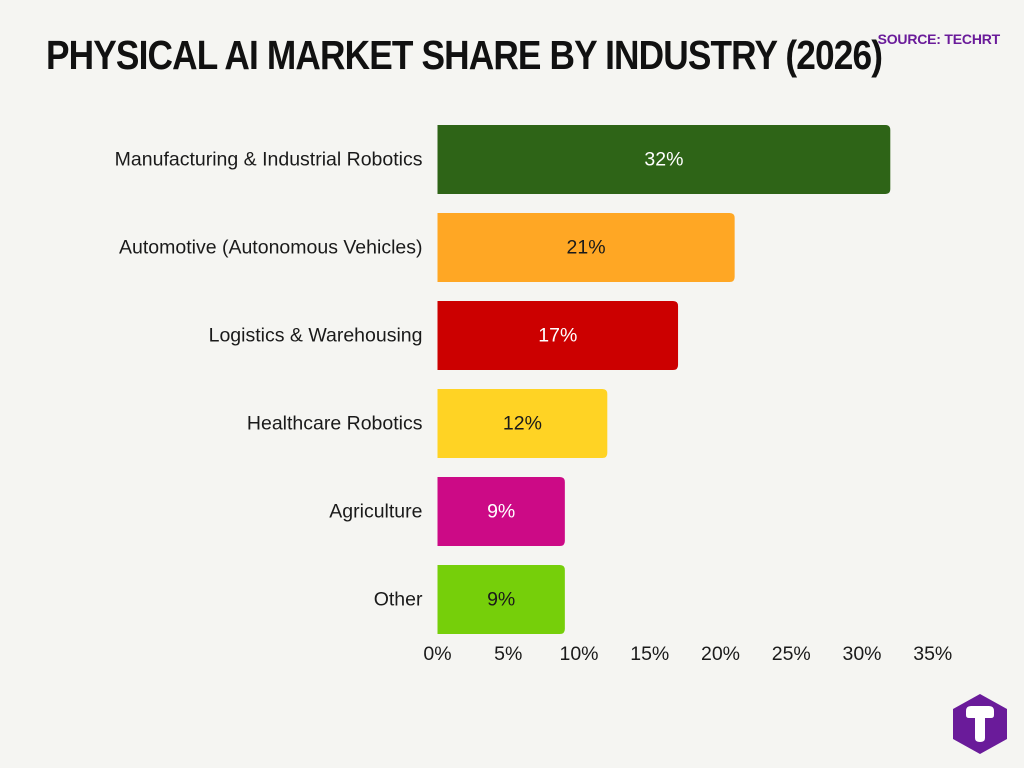 Image resolution: width=1024 pixels, height=768 pixels. Describe the element at coordinates (791, 654) in the screenshot. I see `x-tick-label: 25%` at that location.